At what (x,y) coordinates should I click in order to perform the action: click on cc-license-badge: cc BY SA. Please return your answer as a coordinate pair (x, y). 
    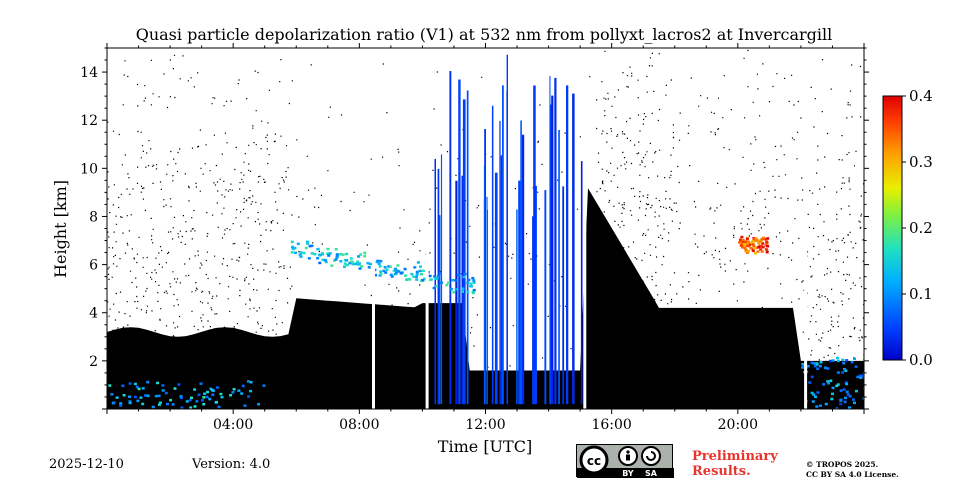
    Looking at the image, I should click on (625, 461).